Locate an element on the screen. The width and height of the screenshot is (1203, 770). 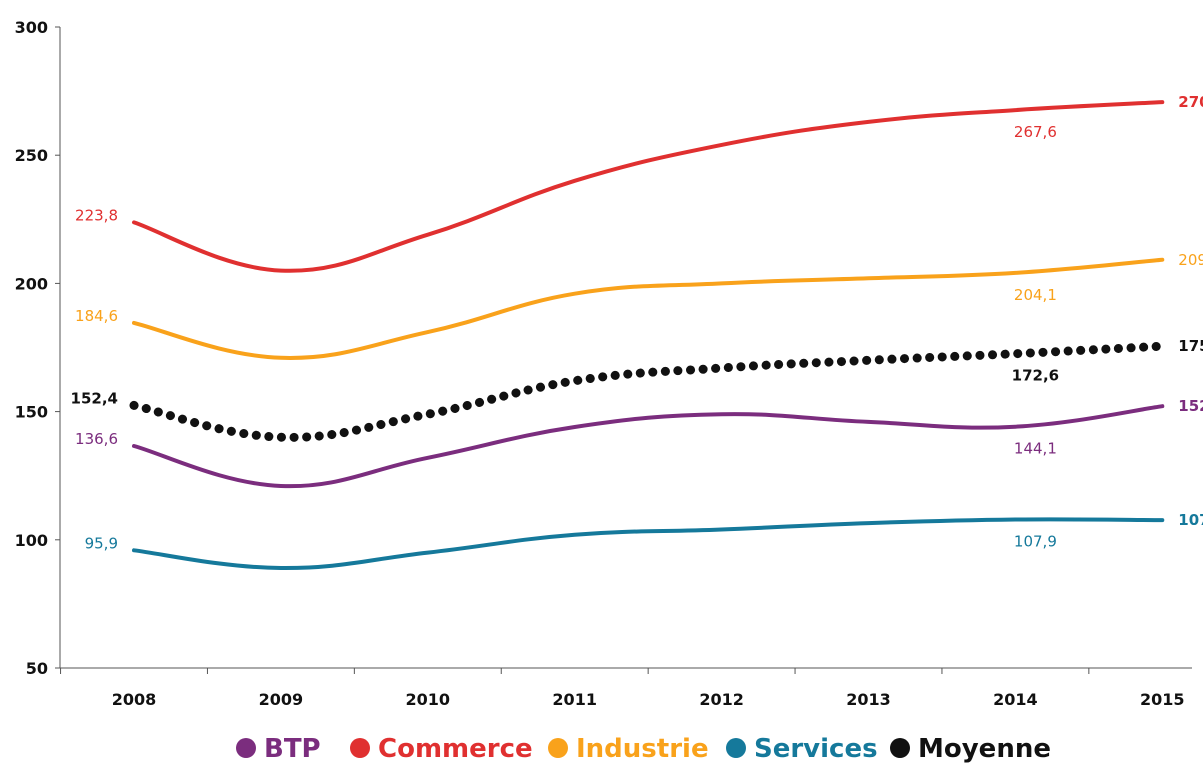
x-tick-label: 2011 is located at coordinates (574, 699).